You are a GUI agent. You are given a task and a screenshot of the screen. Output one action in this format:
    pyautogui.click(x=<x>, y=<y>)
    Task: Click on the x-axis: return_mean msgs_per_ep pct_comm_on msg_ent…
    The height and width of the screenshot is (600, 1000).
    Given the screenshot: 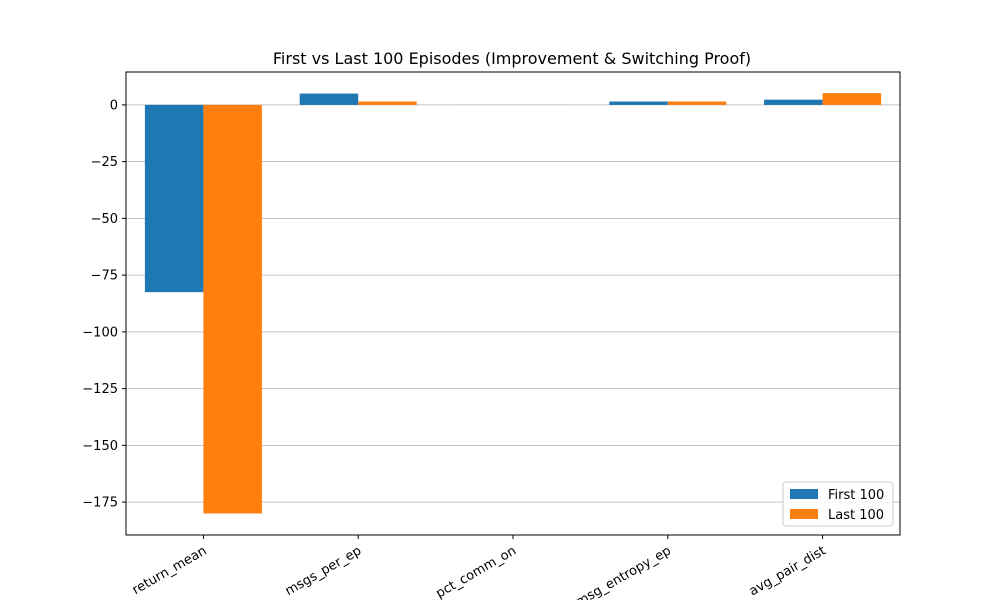 What is the action you would take?
    pyautogui.click(x=479, y=567)
    